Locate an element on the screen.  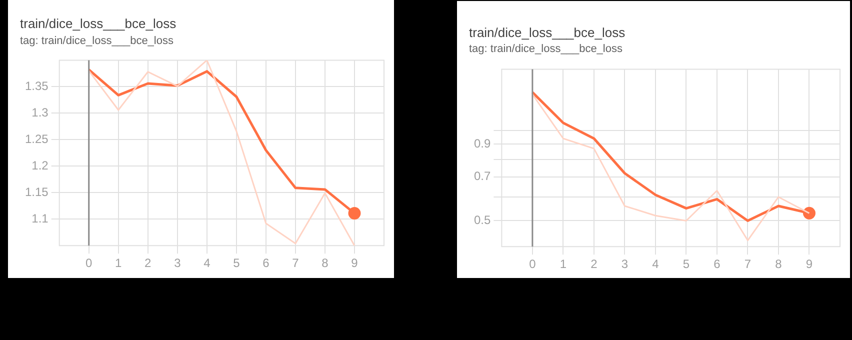
y-tick-label: 1.25 is located at coordinates (36, 139).